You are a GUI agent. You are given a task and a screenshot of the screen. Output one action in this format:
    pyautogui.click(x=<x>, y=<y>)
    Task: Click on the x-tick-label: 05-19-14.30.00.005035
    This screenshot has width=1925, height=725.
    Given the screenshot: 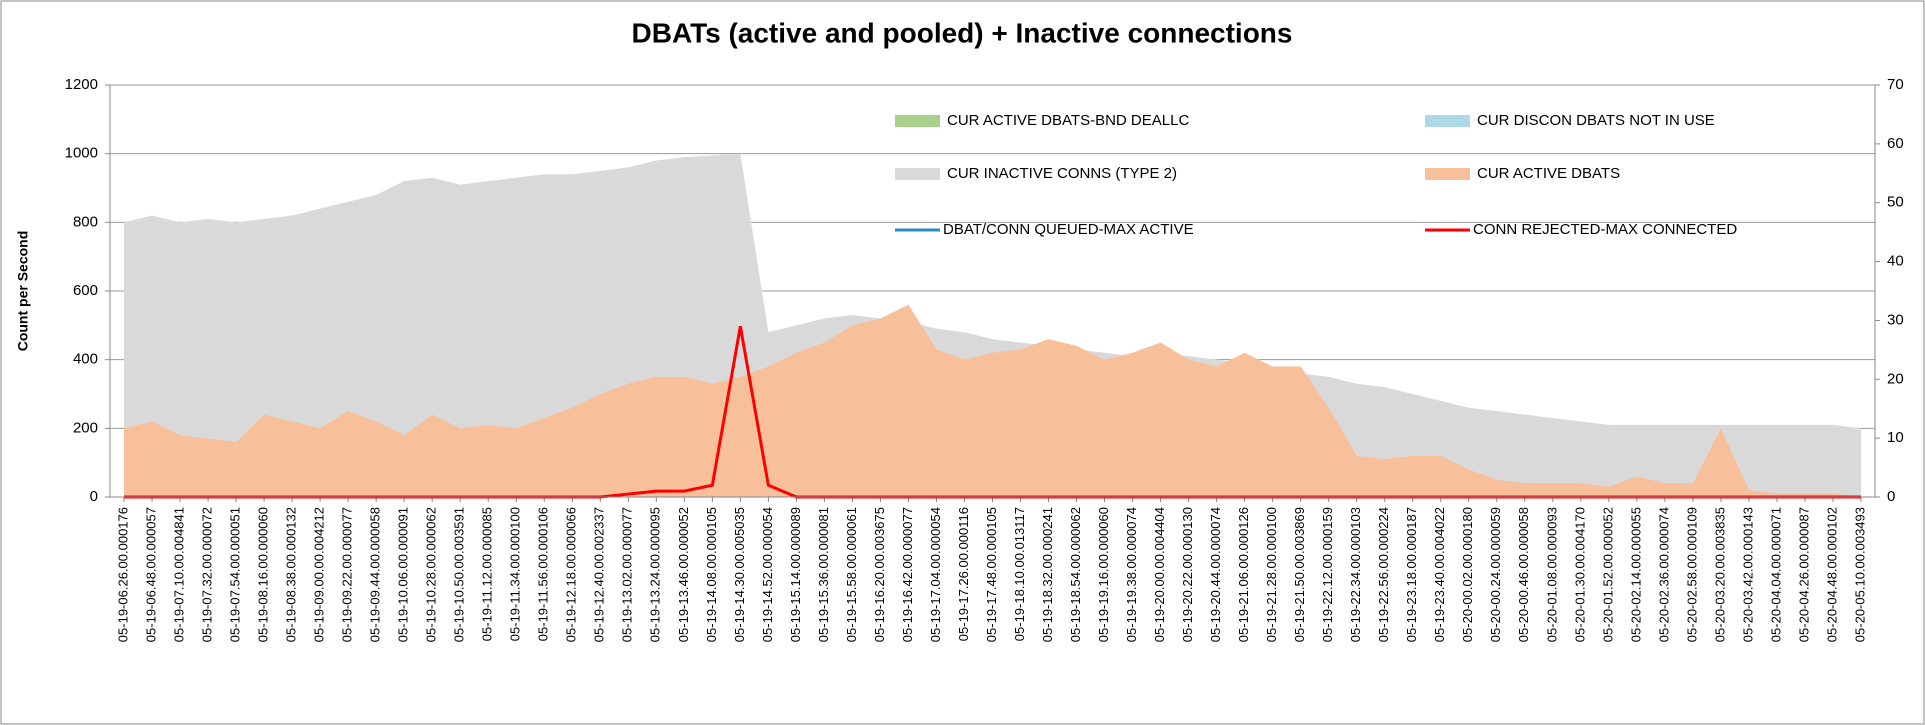 What is the action you would take?
    pyautogui.click(x=739, y=574)
    